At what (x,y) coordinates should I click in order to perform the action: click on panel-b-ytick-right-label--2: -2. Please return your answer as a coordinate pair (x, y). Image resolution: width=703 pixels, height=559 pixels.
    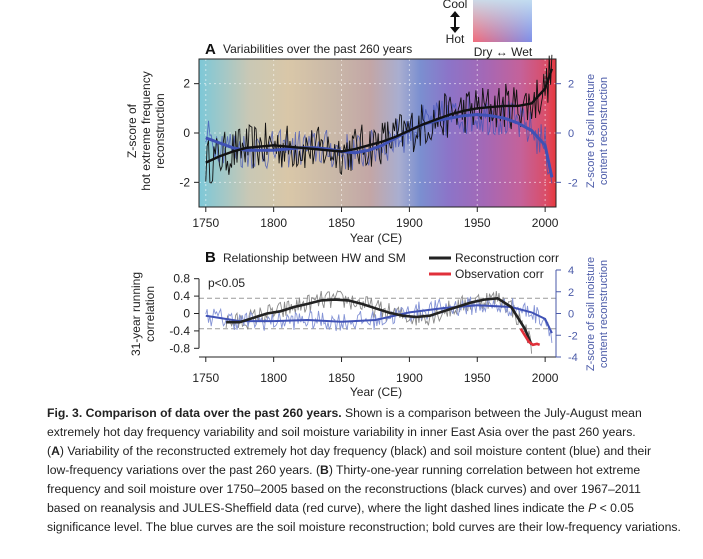
    Looking at the image, I should click on (573, 336).